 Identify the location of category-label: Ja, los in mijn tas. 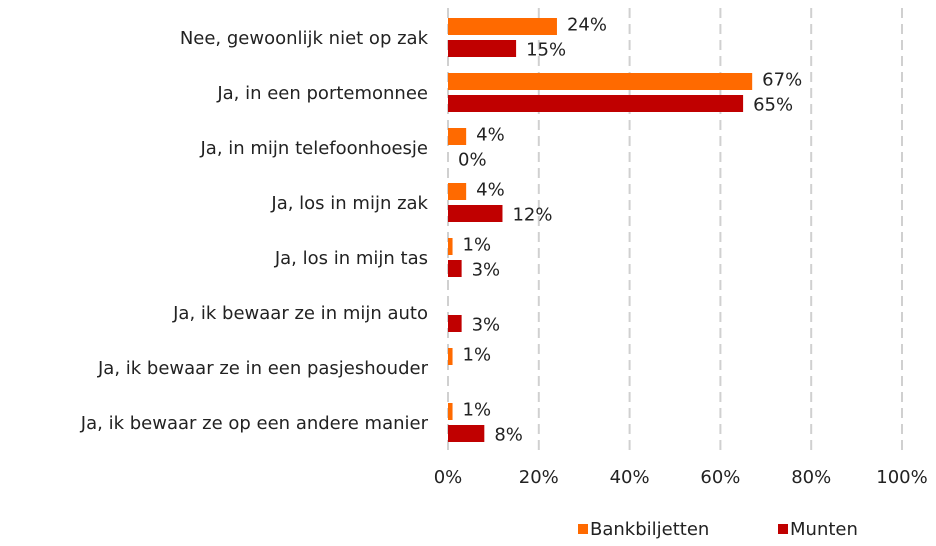
(351, 258).